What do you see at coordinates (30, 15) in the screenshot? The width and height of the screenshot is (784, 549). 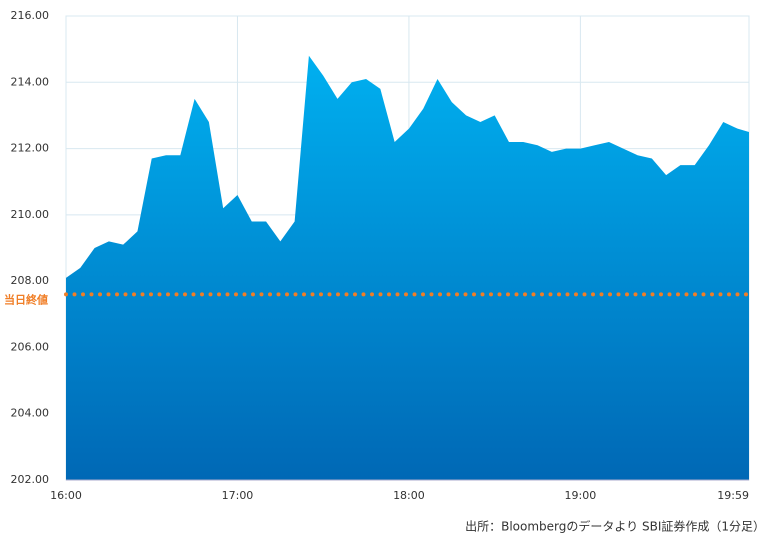 I see `y-tick-label: 216.00` at bounding box center [30, 15].